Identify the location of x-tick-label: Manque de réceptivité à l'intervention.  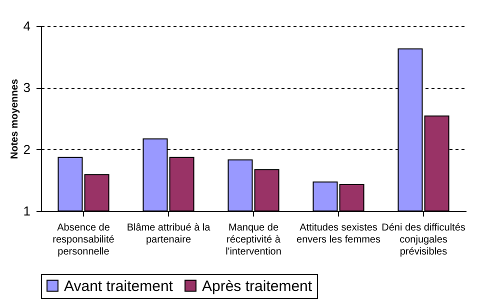
(254, 240).